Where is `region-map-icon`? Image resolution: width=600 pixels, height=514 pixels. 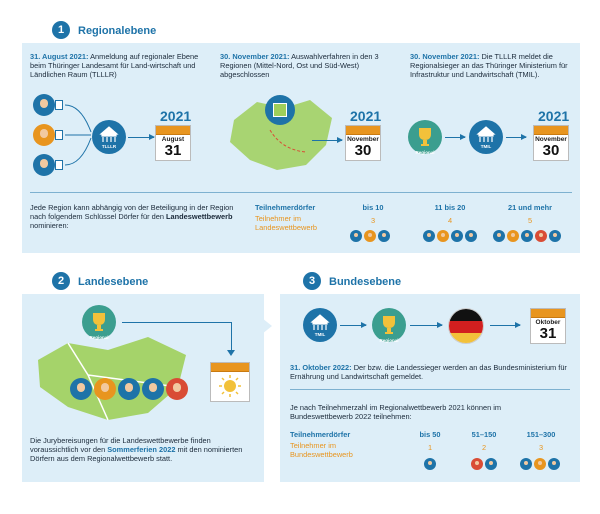 region-map-icon is located at coordinates (281, 135).